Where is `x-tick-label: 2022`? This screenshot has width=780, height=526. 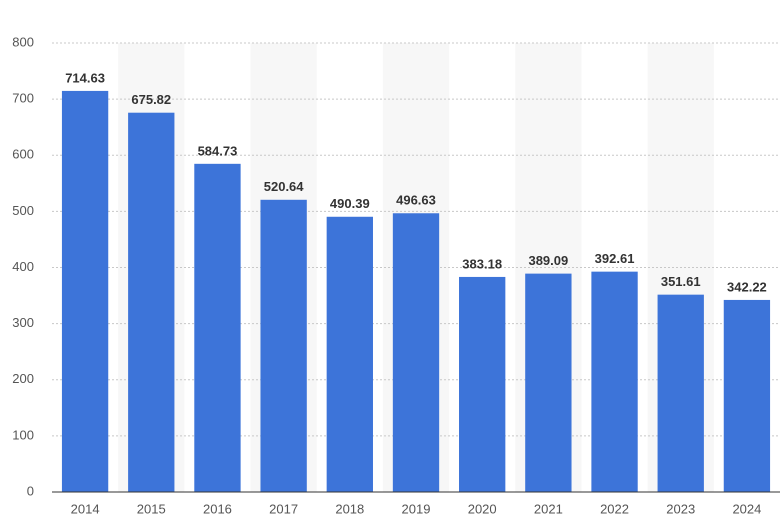 x-tick-label: 2022 is located at coordinates (614, 508).